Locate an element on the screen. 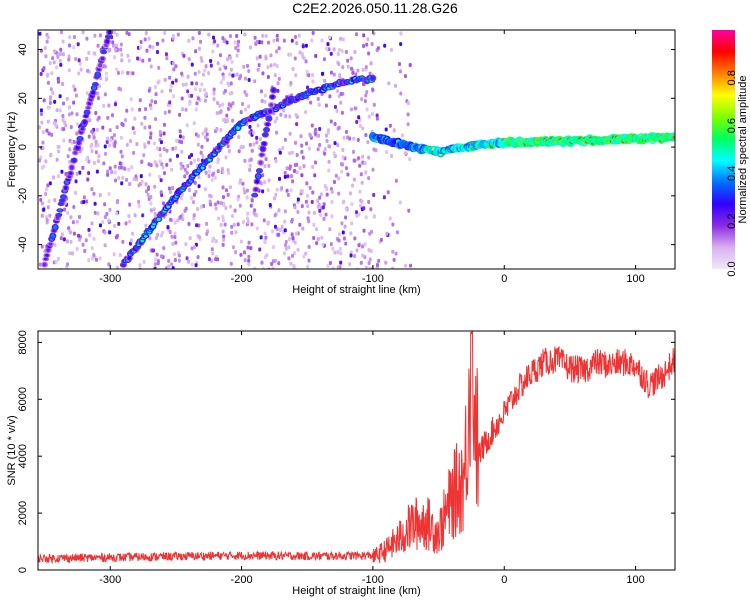 Image resolution: width=750 pixels, height=600 pixels. x-axis-label: Height of straight line (km) is located at coordinates (356, 290).